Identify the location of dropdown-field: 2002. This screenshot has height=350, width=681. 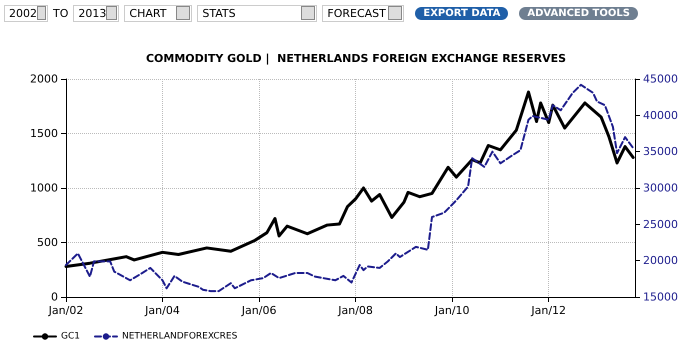
(26, 13).